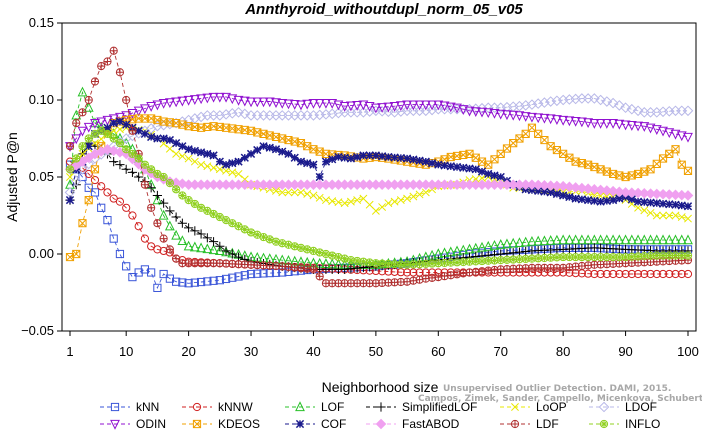 Image resolution: width=702 pixels, height=434 pixels. What do you see at coordinates (41, 99) in the screenshot?
I see `y-tick-label: 0.10` at bounding box center [41, 99].